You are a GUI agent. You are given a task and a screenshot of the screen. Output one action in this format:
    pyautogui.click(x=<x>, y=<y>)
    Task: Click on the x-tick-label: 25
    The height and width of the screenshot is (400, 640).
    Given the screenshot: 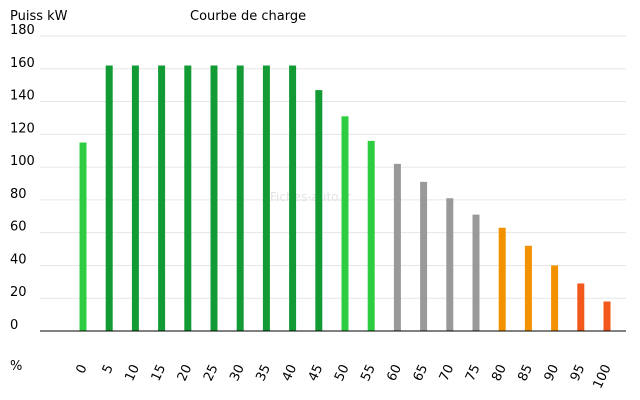 What is the action you would take?
    pyautogui.click(x=211, y=372)
    